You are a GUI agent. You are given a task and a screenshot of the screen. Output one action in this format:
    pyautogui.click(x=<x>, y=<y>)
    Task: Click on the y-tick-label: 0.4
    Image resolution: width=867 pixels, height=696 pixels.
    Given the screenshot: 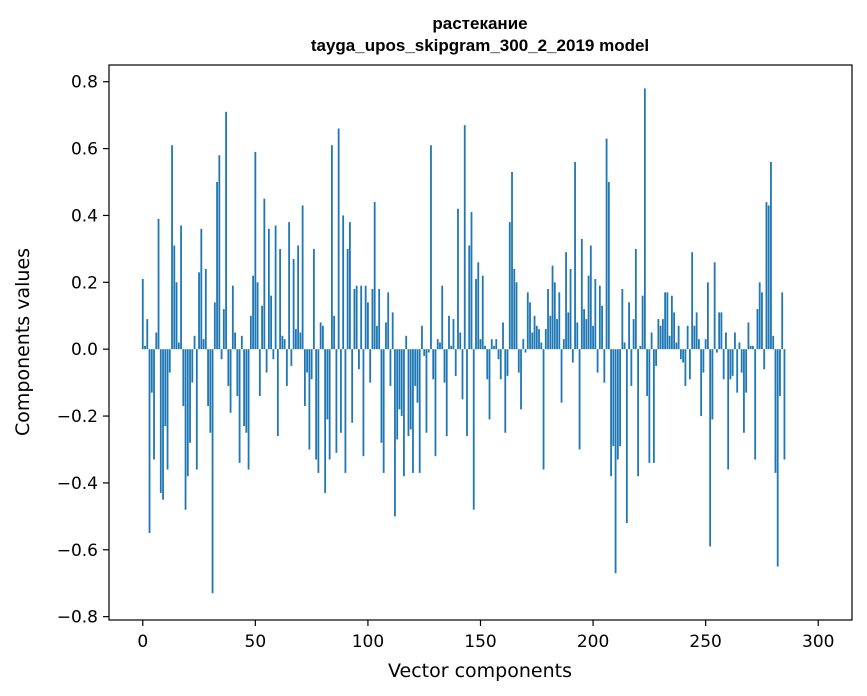 What is the action you would take?
    pyautogui.click(x=84, y=216)
    